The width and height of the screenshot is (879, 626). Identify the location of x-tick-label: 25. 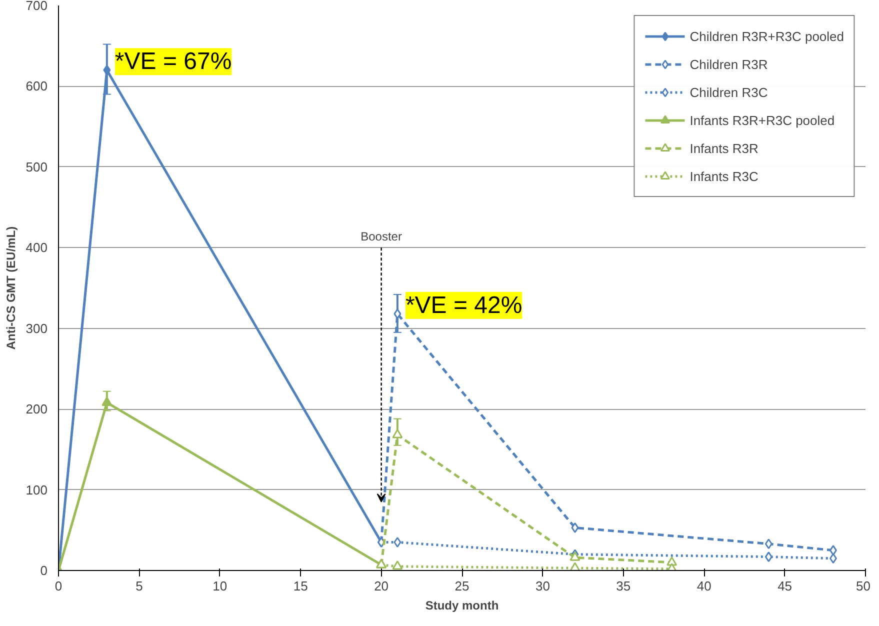
(462, 586).